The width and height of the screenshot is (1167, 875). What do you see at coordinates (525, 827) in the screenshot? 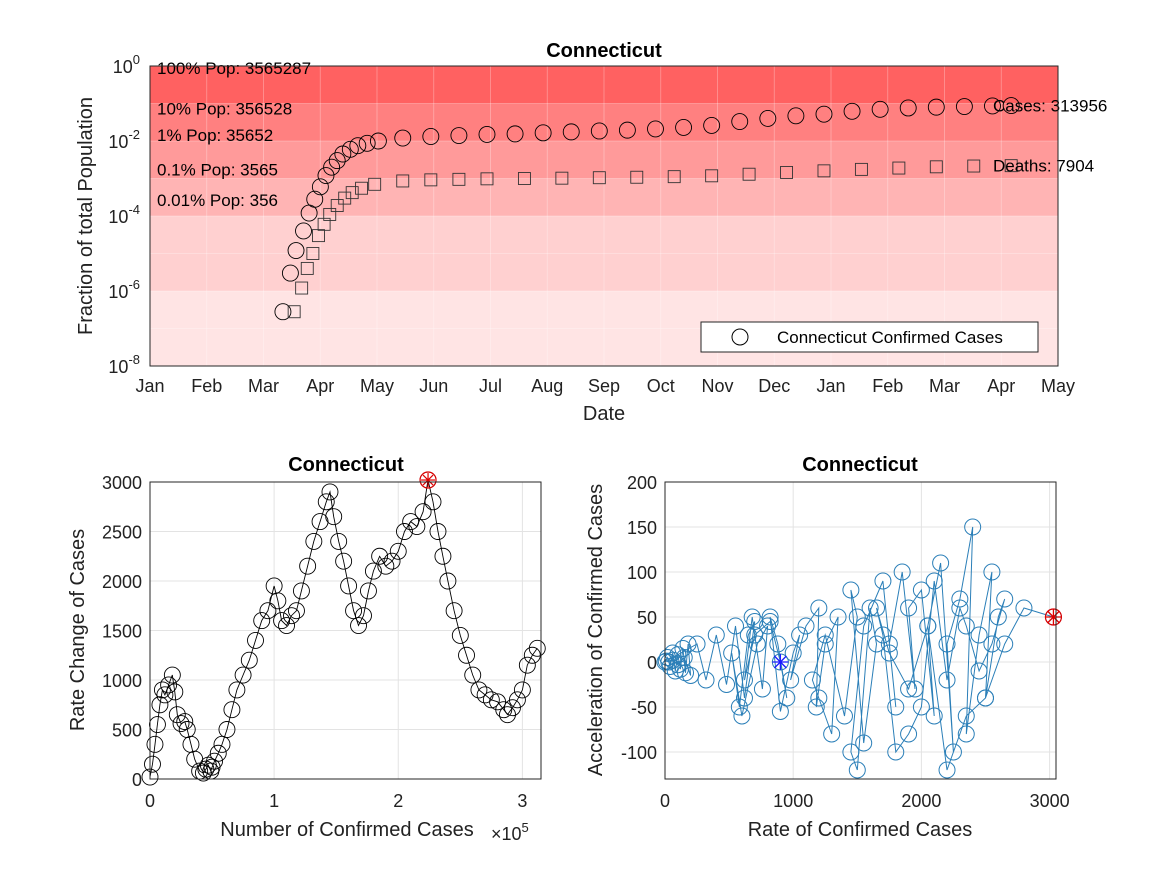
I see `bl-x-exponent-power: 5` at bounding box center [525, 827].